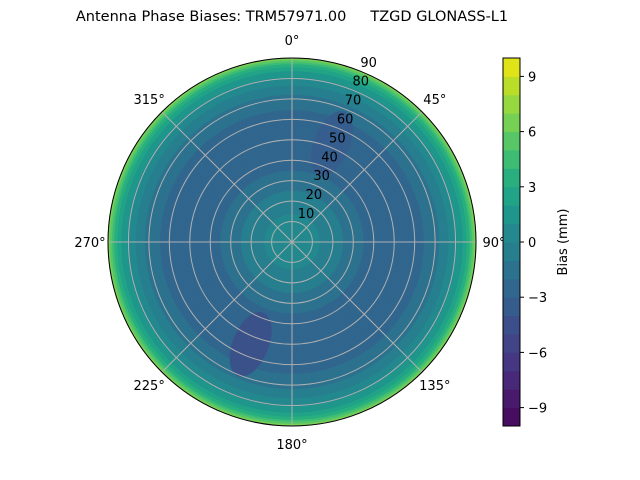 This screenshot has height=480, width=640. I want to click on colorbar-tick-label: 9, so click(532, 77).